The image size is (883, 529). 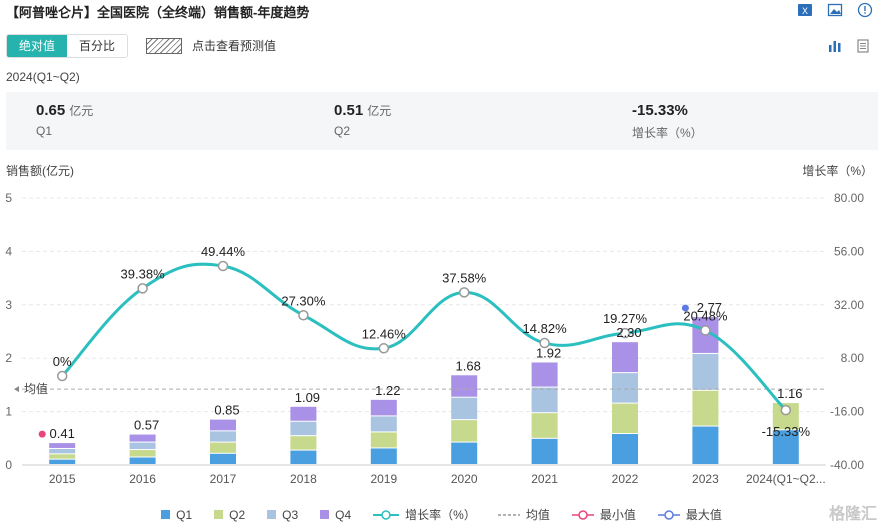 I want to click on legend-q3: Q3, so click(x=282, y=514).